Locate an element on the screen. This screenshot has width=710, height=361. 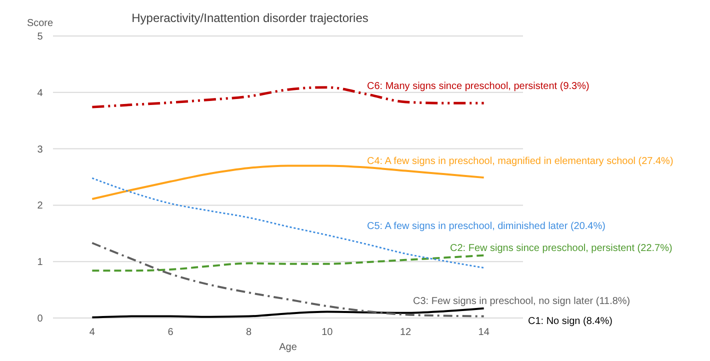
y-tick-label: 4 is located at coordinates (40, 93).